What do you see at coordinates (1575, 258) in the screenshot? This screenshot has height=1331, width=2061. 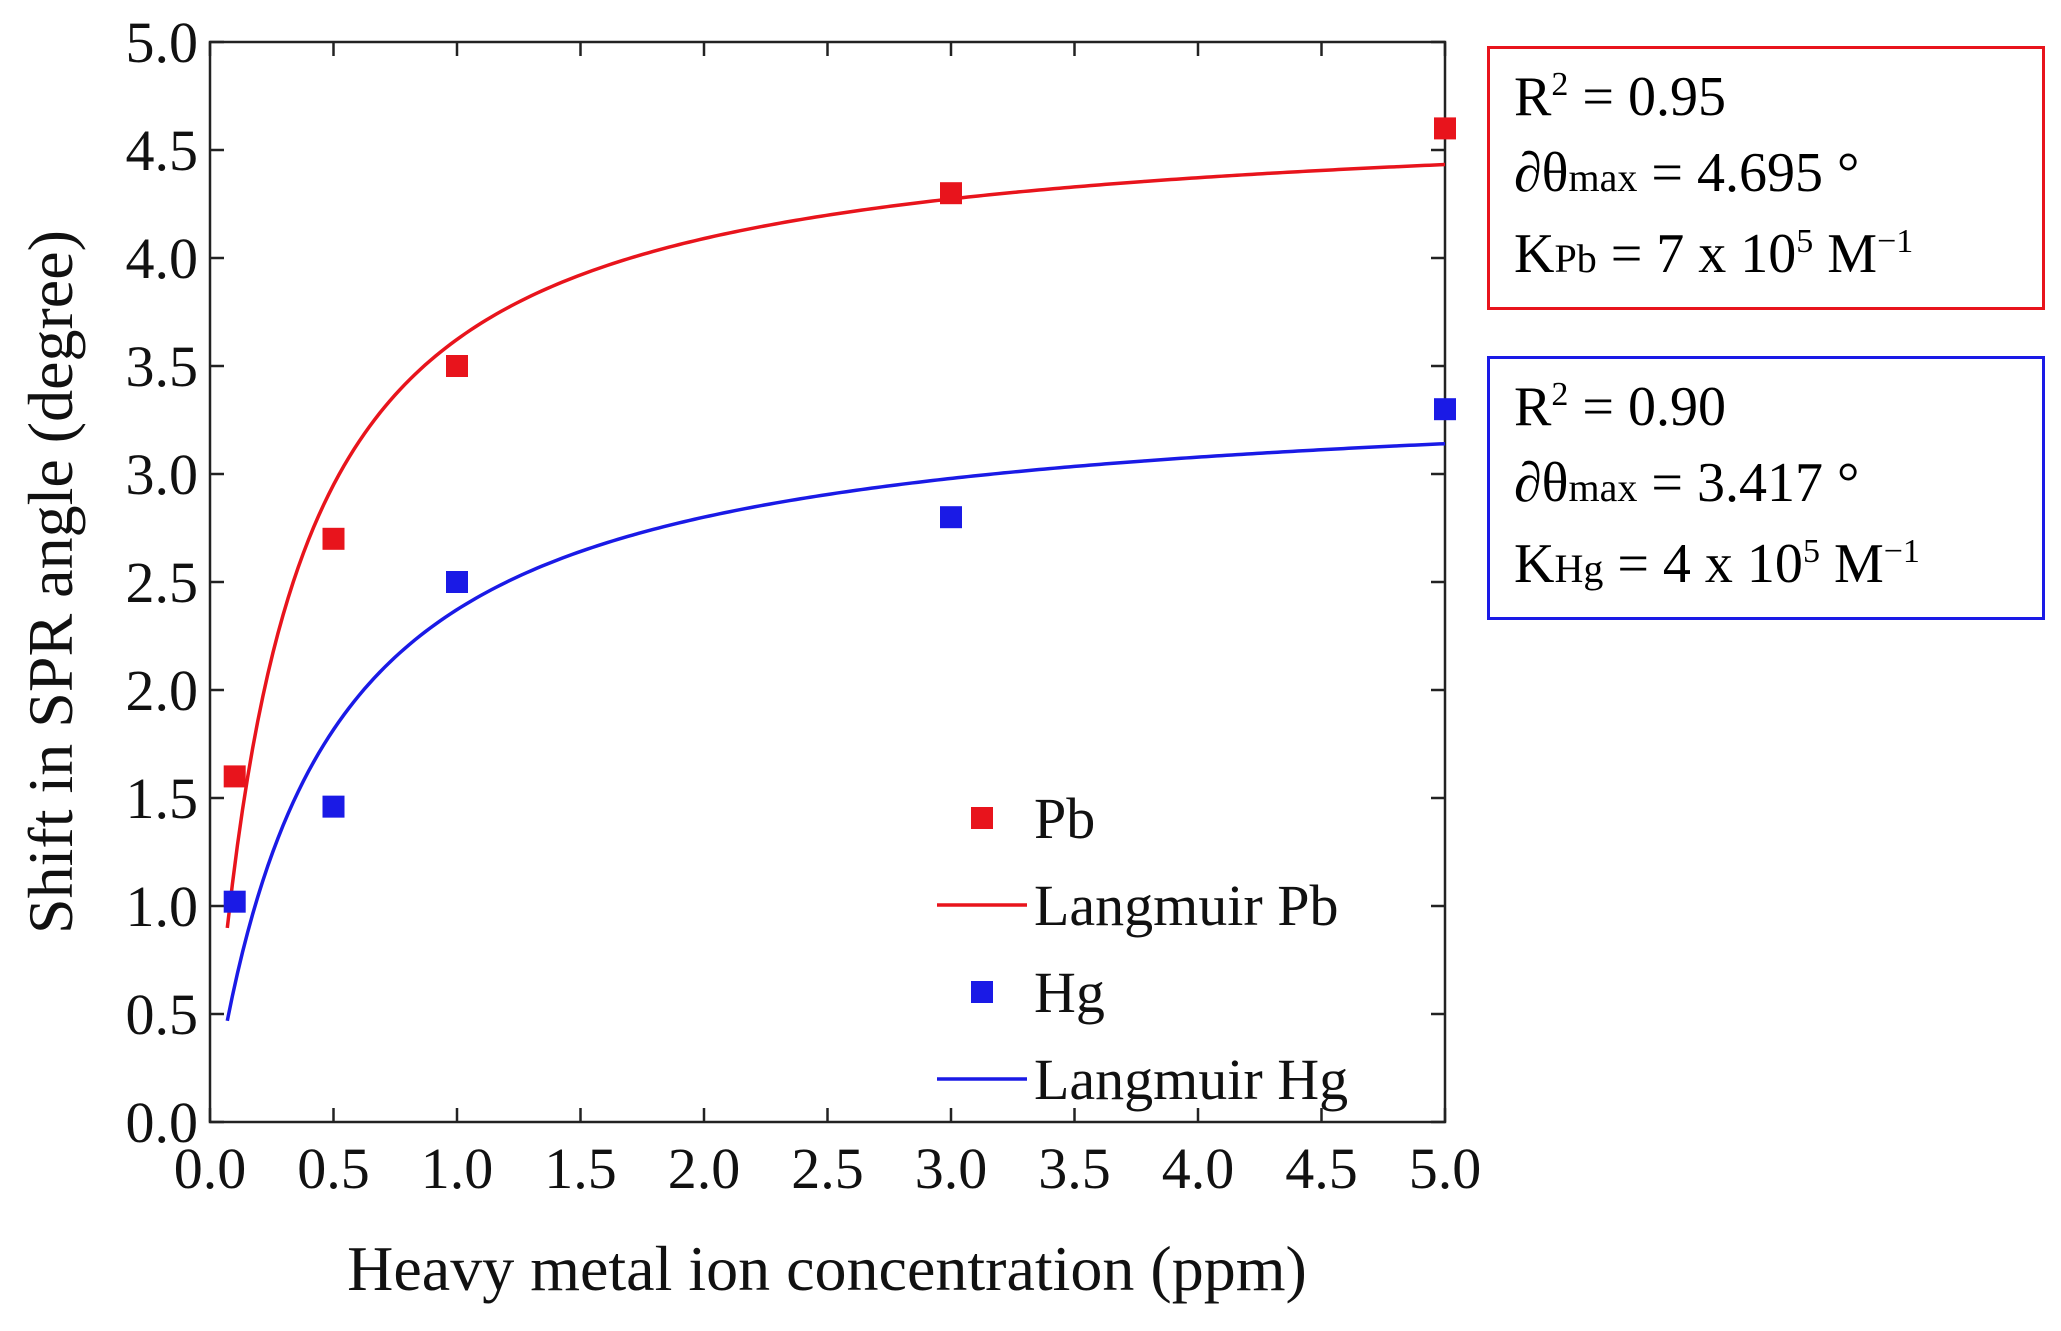 I see `pb-k-subscript: Pb` at bounding box center [1575, 258].